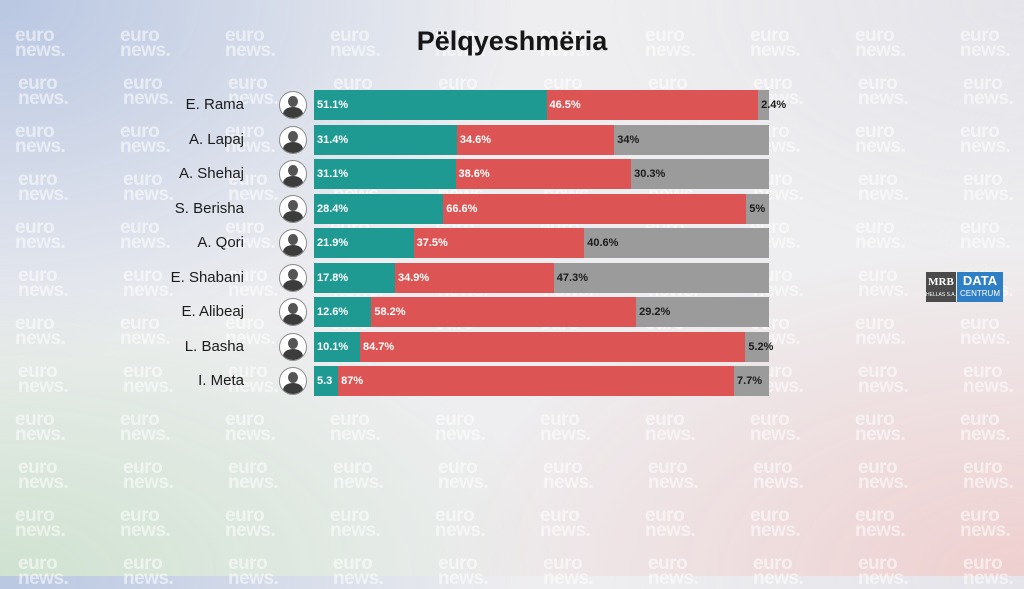 This screenshot has height=589, width=1024. What do you see at coordinates (333, 312) in the screenshot?
I see `data-label: 12.6%` at bounding box center [333, 312].